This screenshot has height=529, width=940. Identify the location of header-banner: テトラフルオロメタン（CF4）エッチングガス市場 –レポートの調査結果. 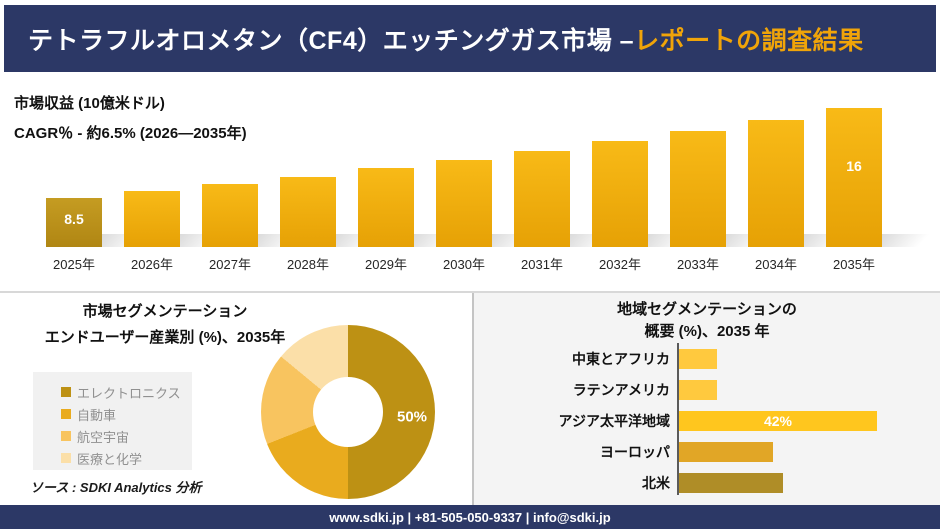
(470, 38).